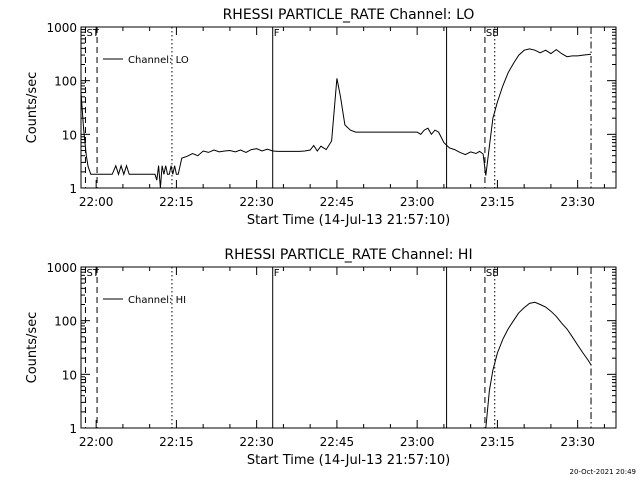 The height and width of the screenshot is (480, 640). Describe the element at coordinates (157, 300) in the screenshot. I see `legend-entry: Channel: HI` at that location.